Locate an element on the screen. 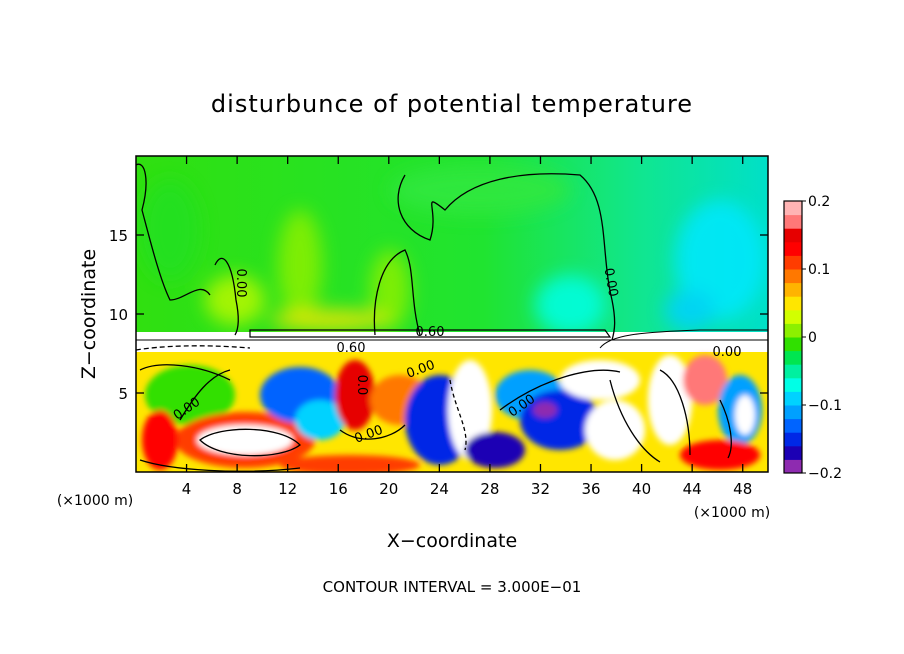 The height and width of the screenshot is (654, 904). x-tick-label: 32 is located at coordinates (540, 489).